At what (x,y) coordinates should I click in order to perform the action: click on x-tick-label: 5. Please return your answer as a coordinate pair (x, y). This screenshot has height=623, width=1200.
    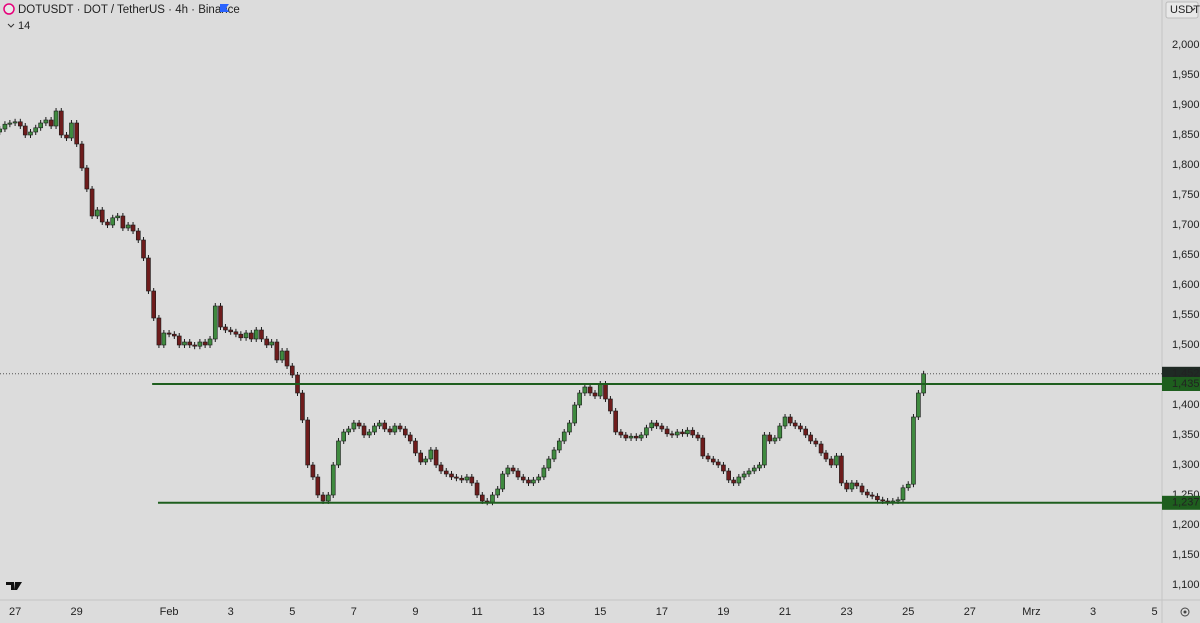
    Looking at the image, I should click on (292, 612).